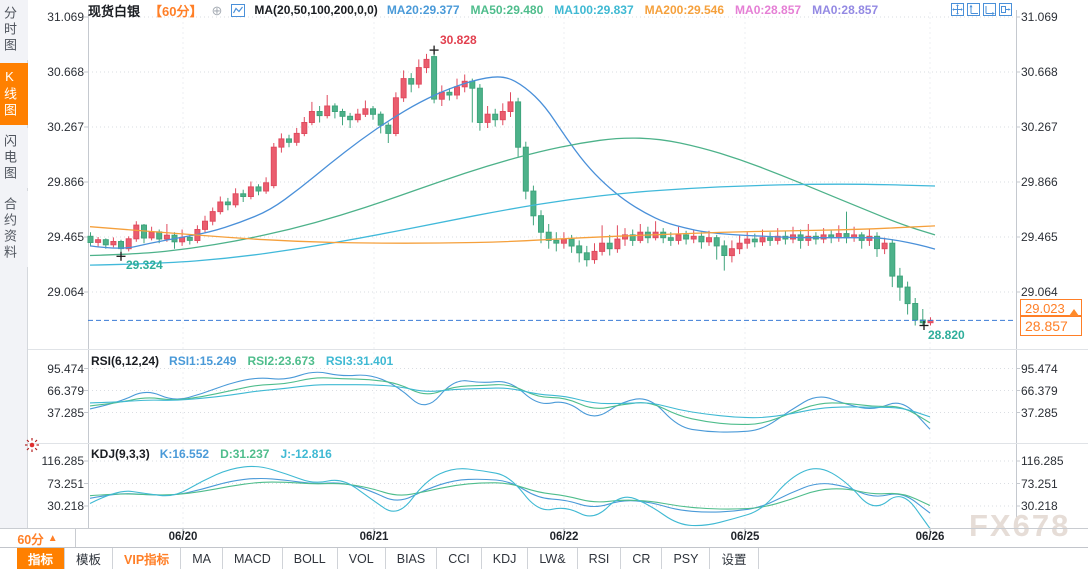 Image resolution: width=1088 pixels, height=569 pixels. Describe the element at coordinates (120, 454) in the screenshot. I see `kdj-formula: KDJ(9,3,3)` at that location.